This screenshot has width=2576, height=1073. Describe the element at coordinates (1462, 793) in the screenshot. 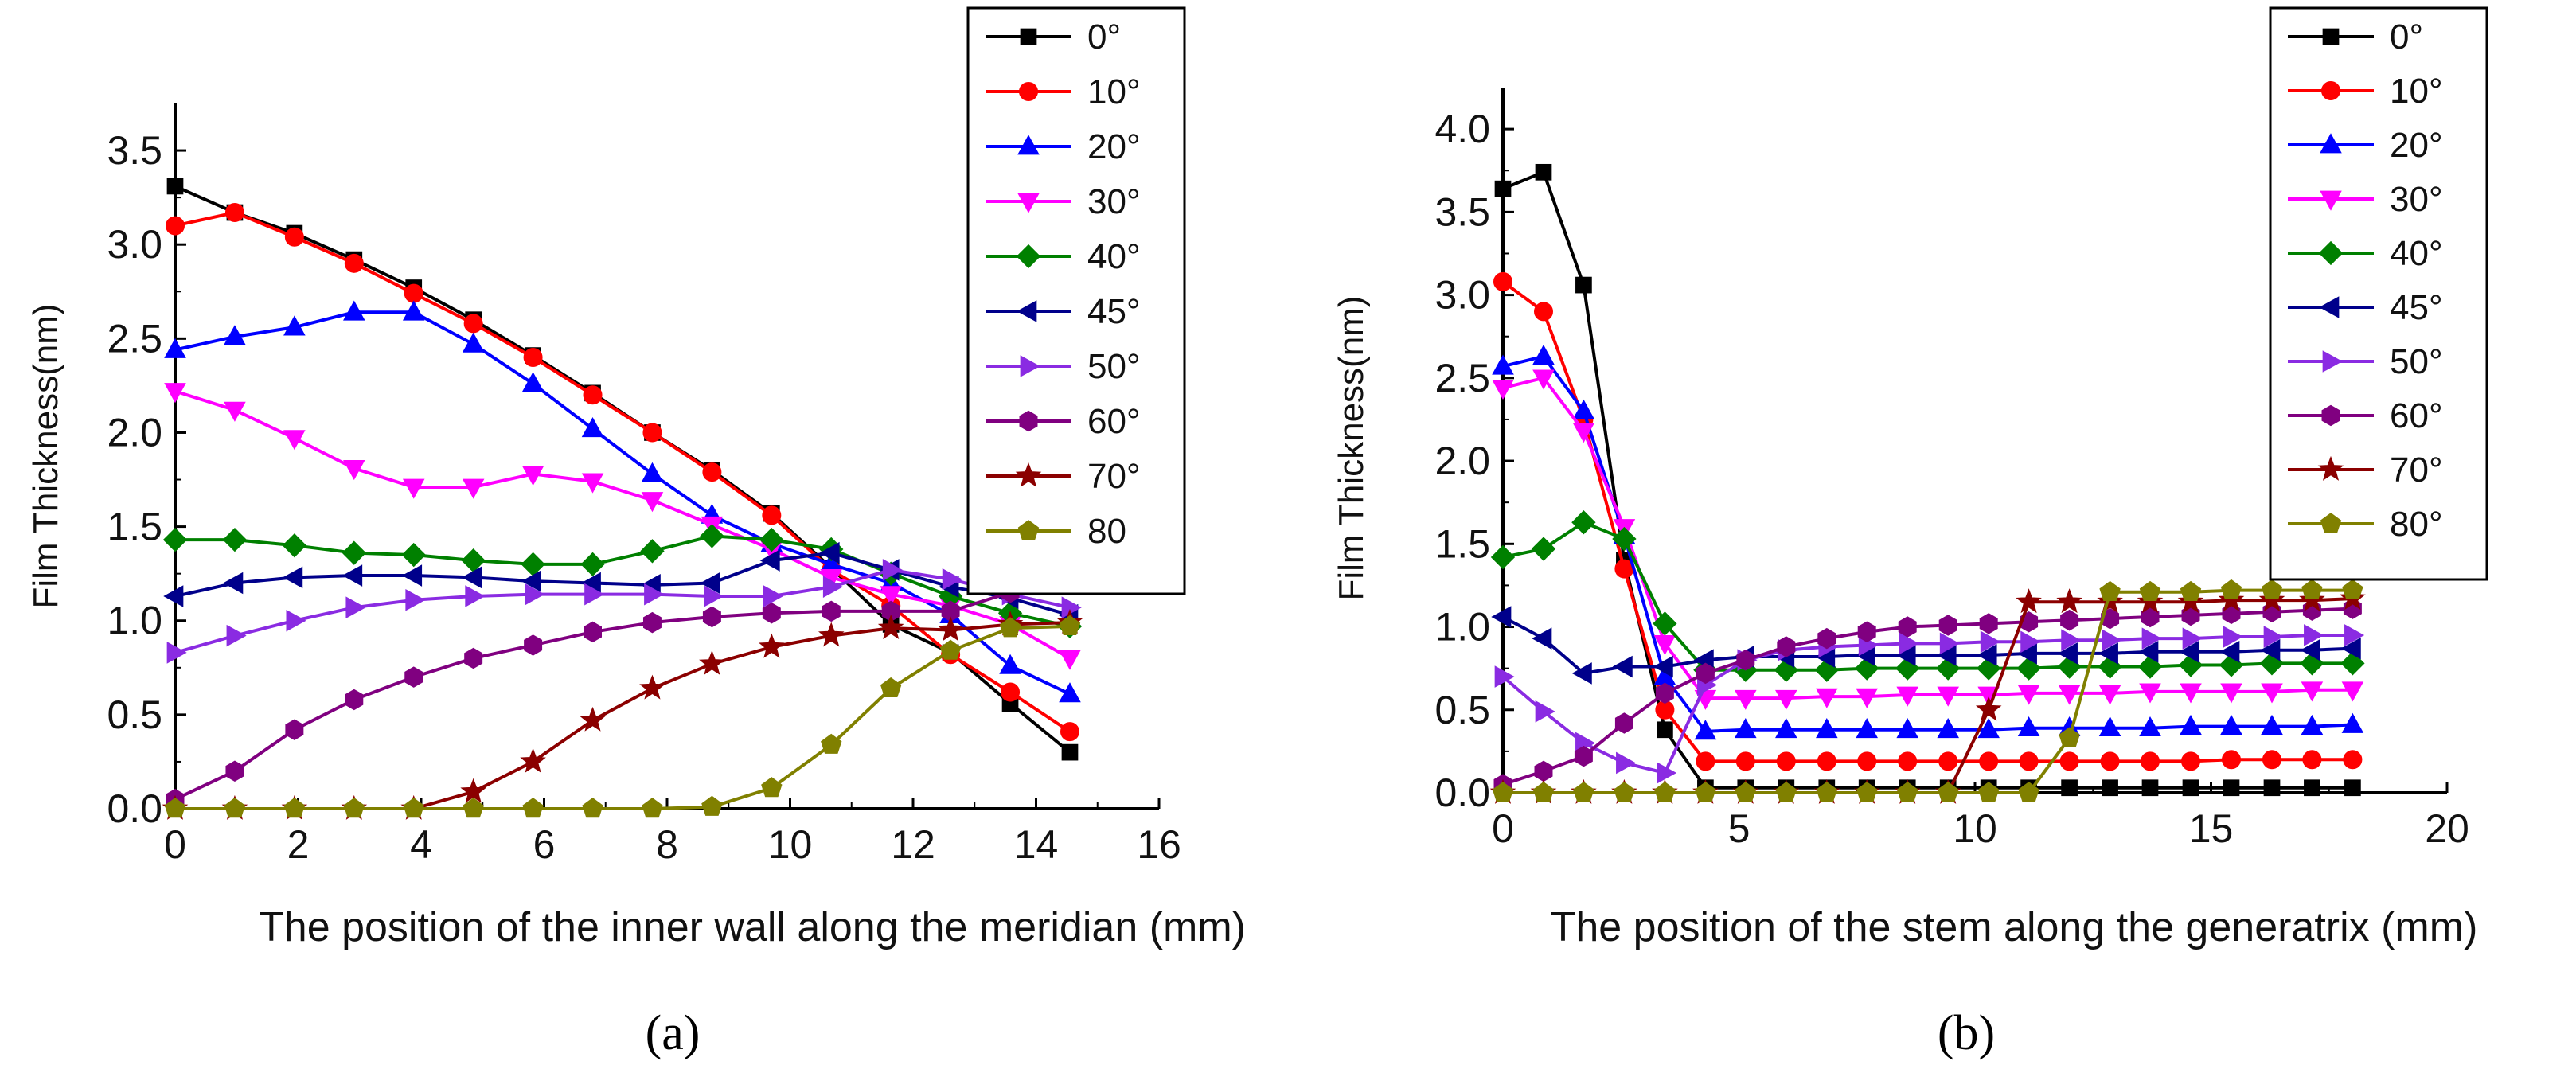

I see `y-tick-label: 0.0` at that location.